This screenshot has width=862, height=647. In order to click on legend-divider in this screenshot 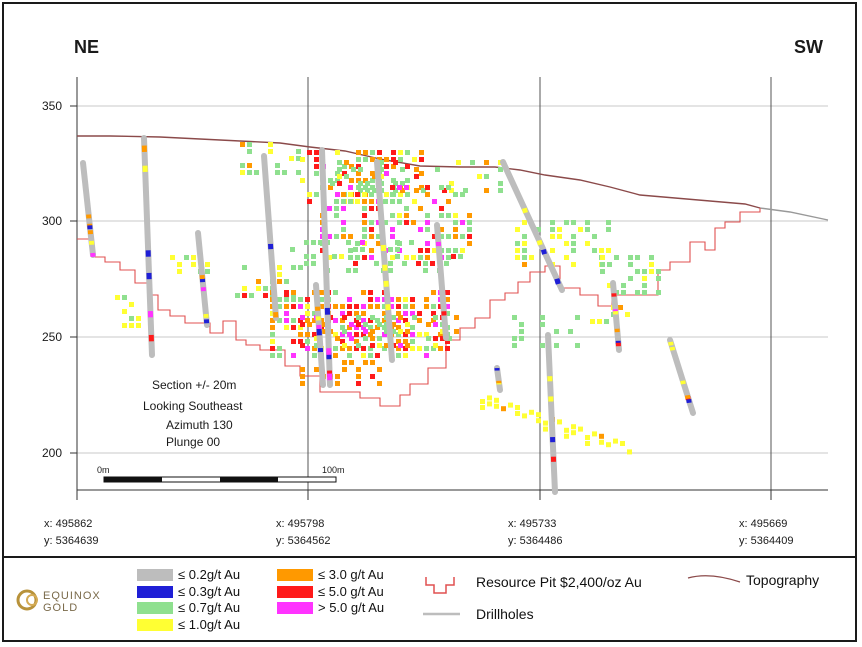, I will do `click(429, 557)`.